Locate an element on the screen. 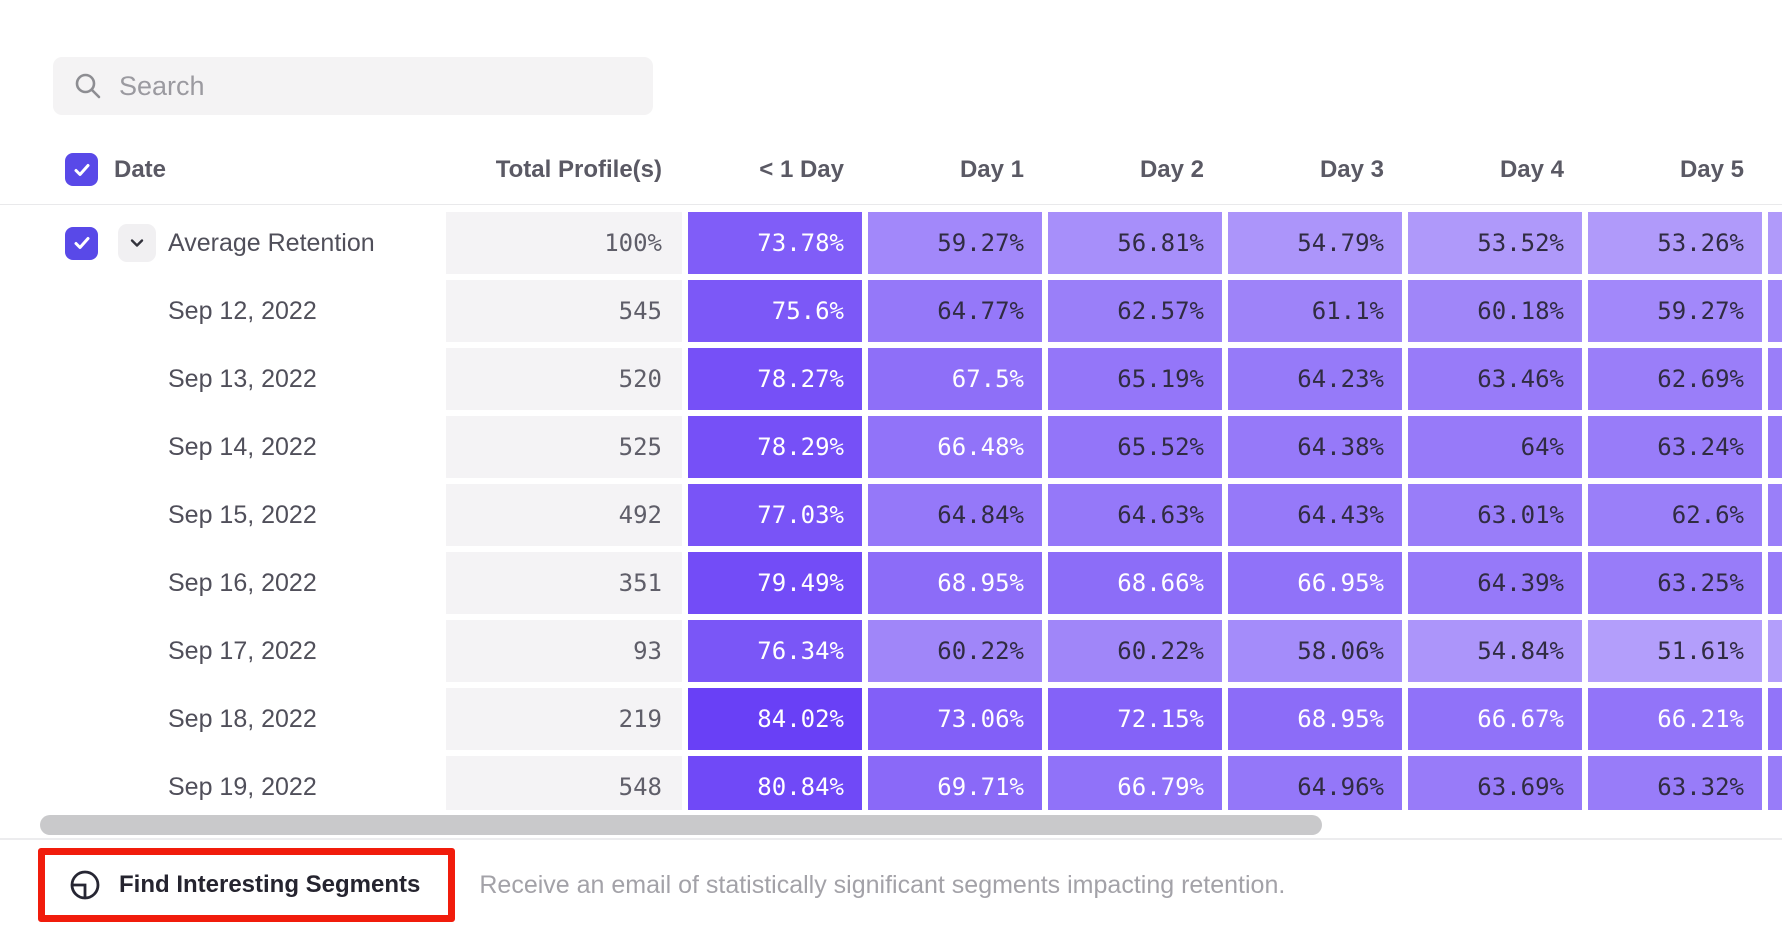  retention-cell: 53.26% is located at coordinates (1675, 243).